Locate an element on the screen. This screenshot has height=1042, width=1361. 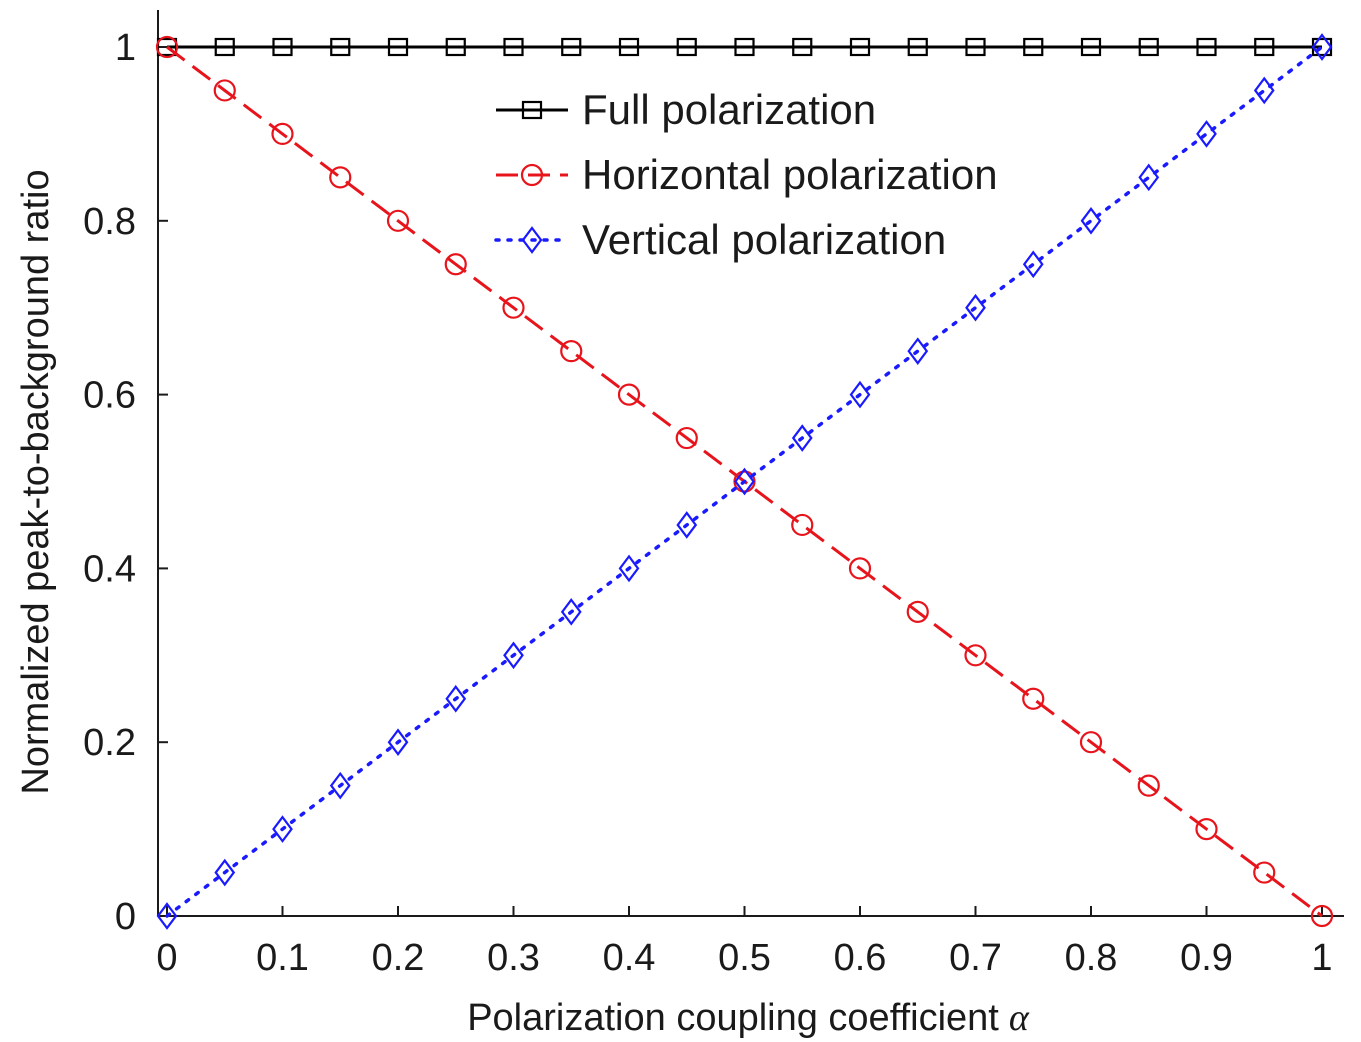
legend-label: Horizontal polarization is located at coordinates (790, 174).